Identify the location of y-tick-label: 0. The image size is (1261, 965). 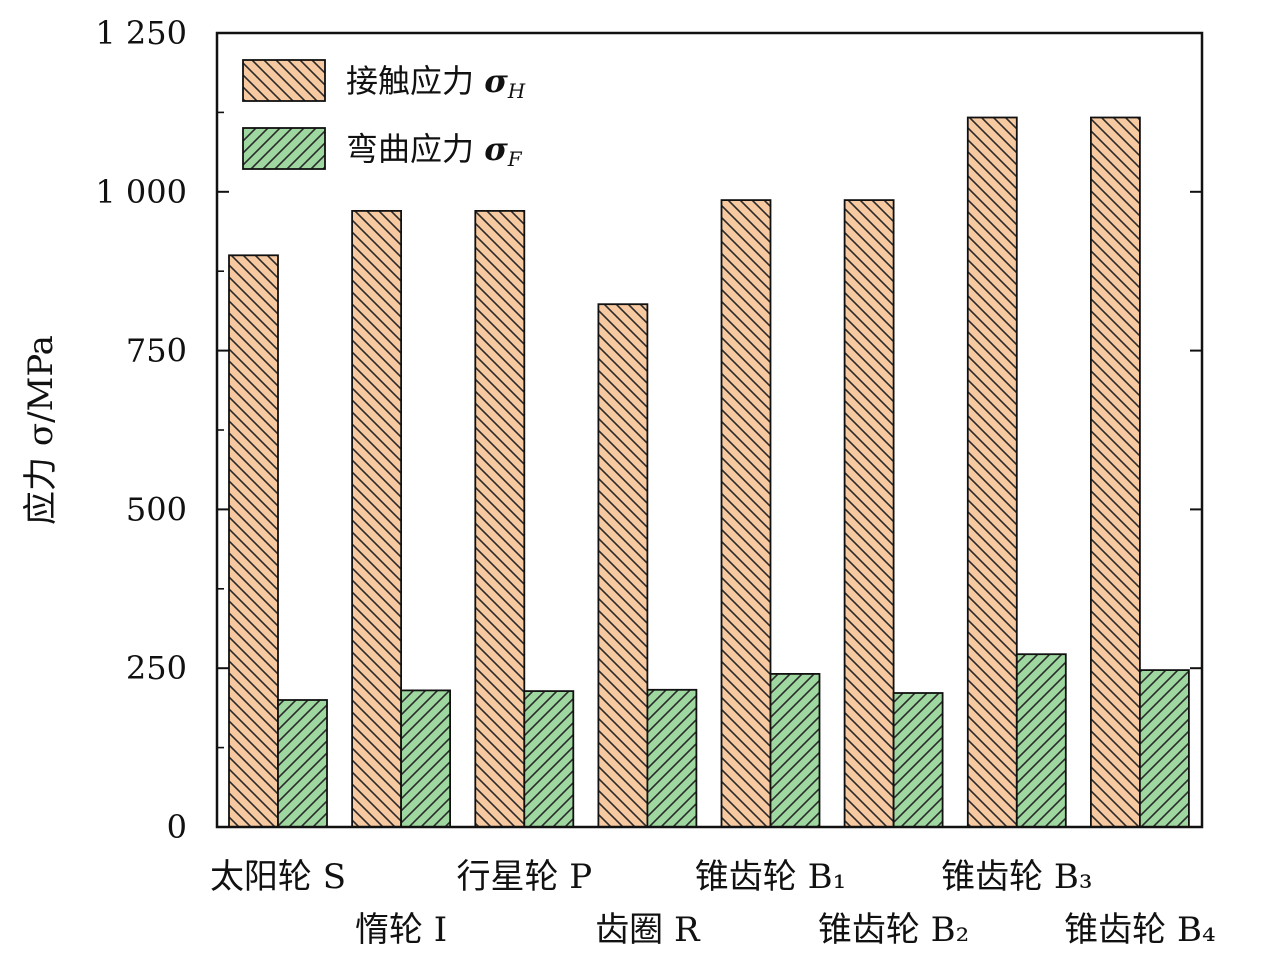
(177, 827).